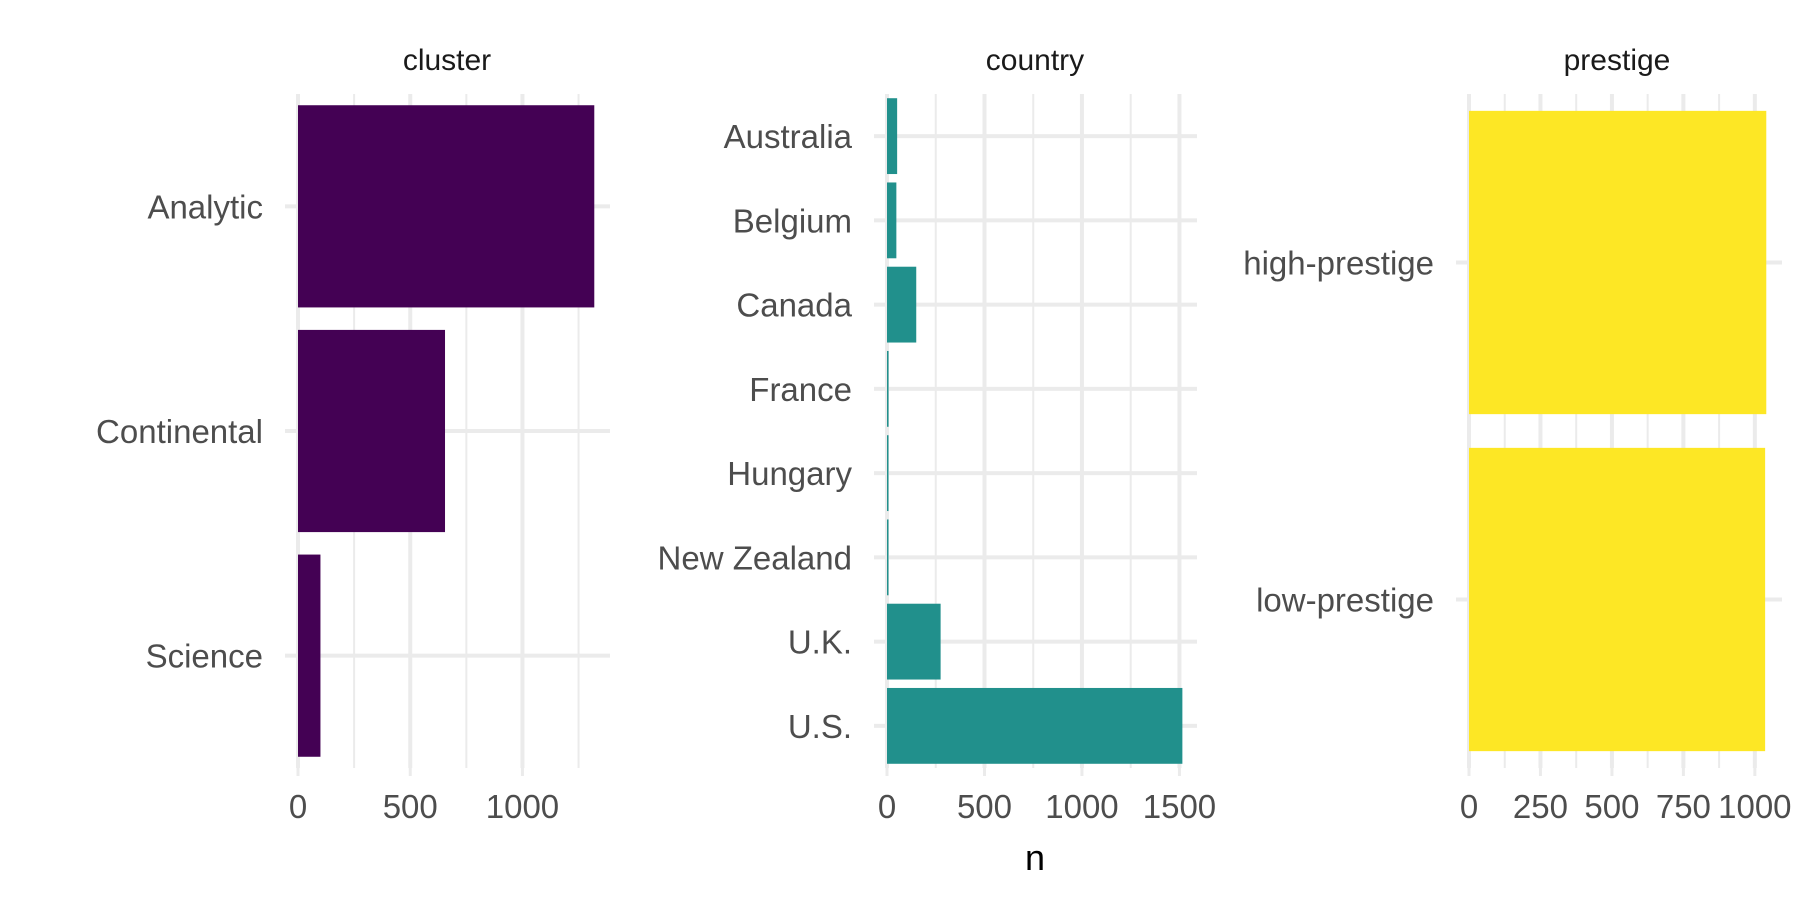  What do you see at coordinates (1035, 60) in the screenshot?
I see `facet-title: country` at bounding box center [1035, 60].